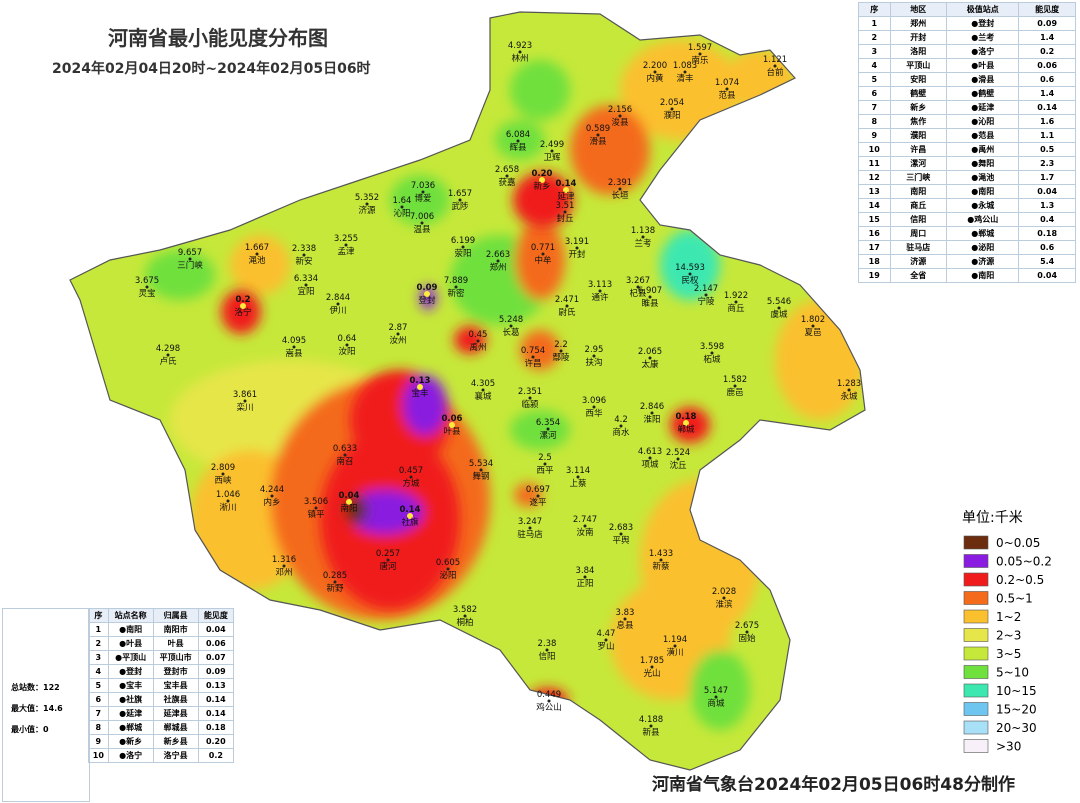 This screenshot has width=1080, height=803. I want to click on station-name: 漯河, so click(548, 435).